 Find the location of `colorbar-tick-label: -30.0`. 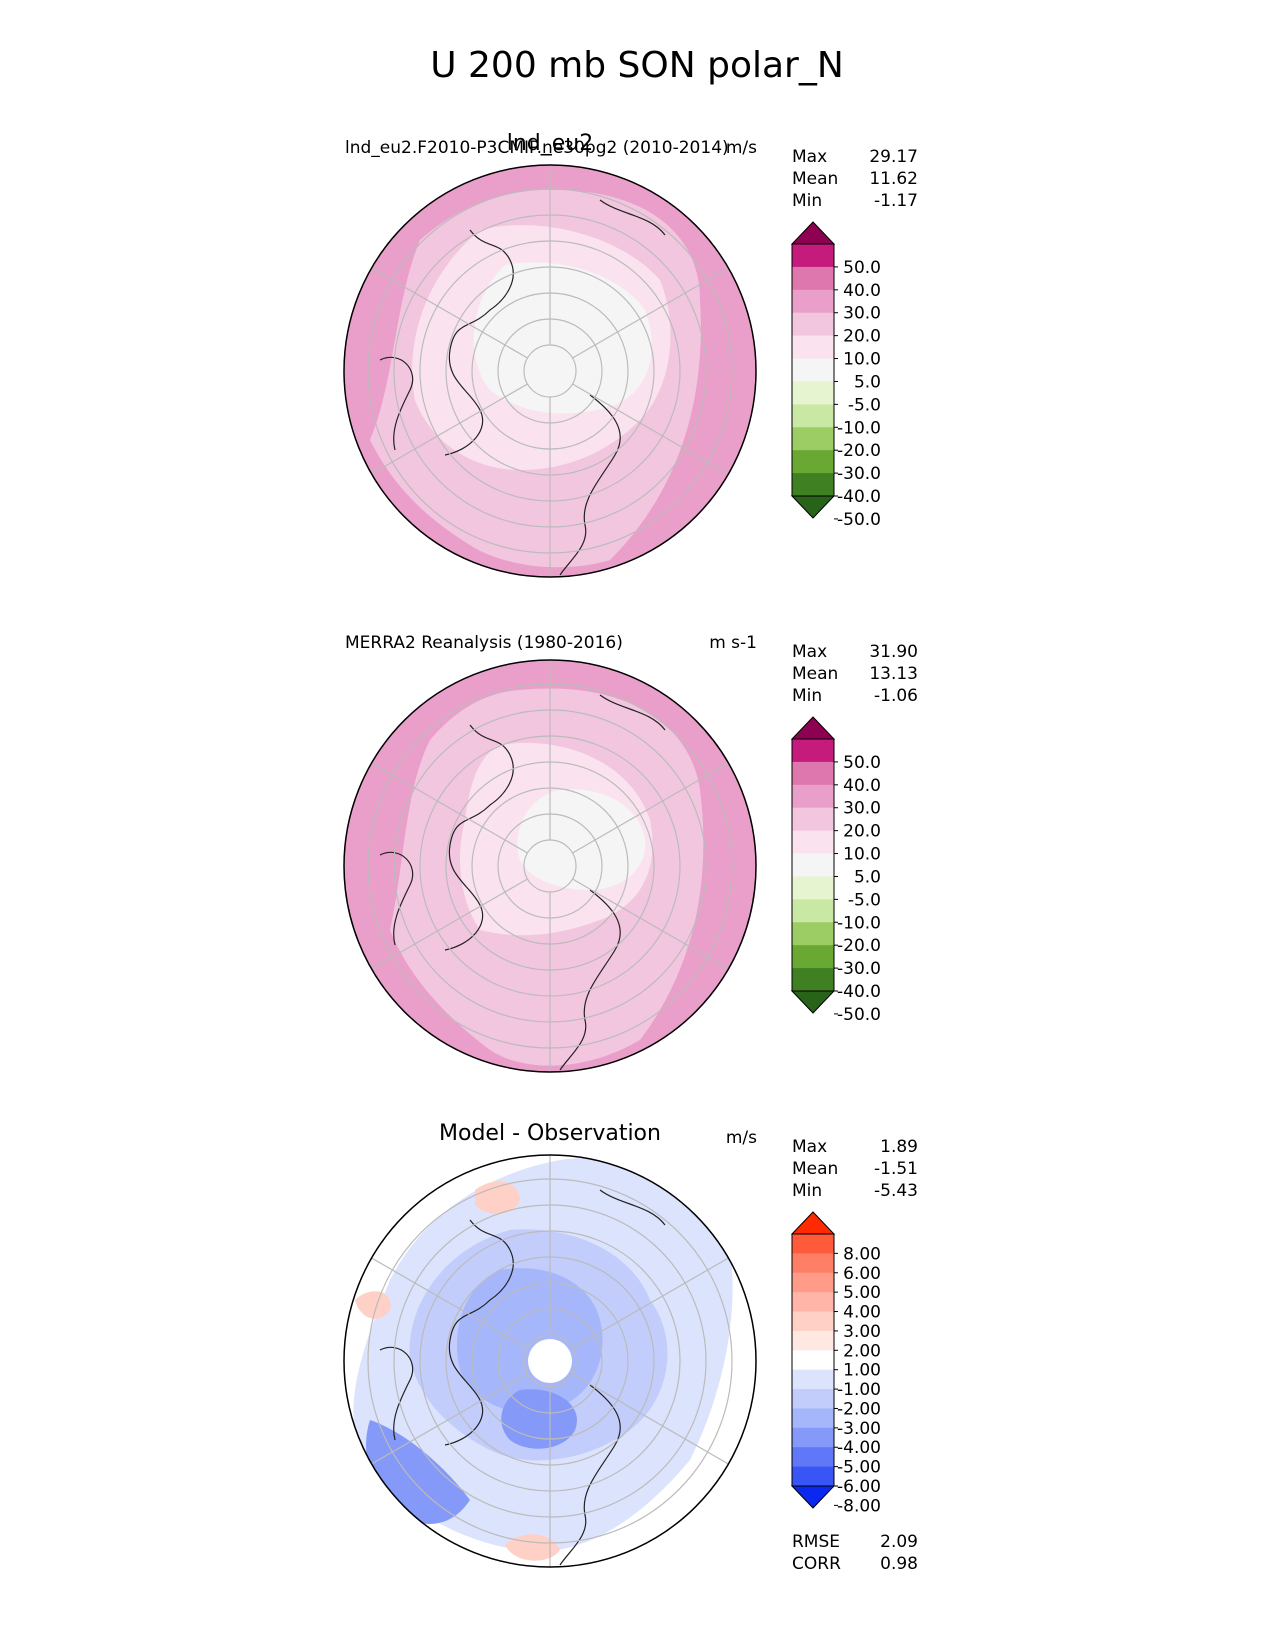

colorbar-tick-label: -30.0 is located at coordinates (859, 474).